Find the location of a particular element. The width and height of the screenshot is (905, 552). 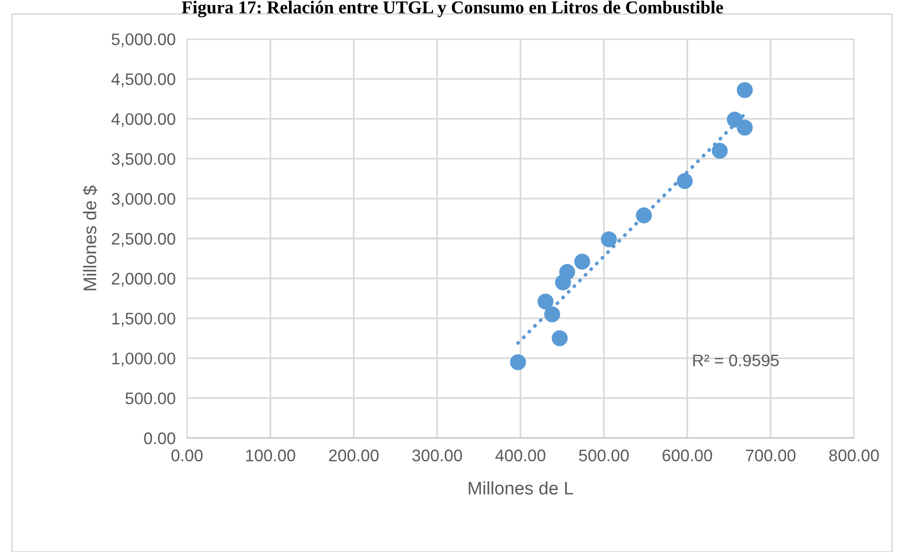

y-tick-label: 5,000.00 is located at coordinates (144, 40).